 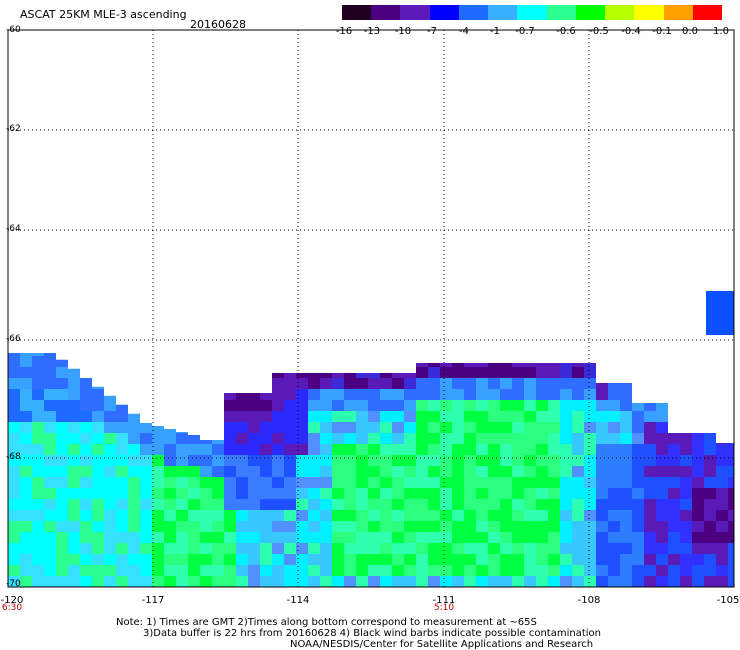 I want to click on colorbar-label: -10, so click(x=403, y=31).